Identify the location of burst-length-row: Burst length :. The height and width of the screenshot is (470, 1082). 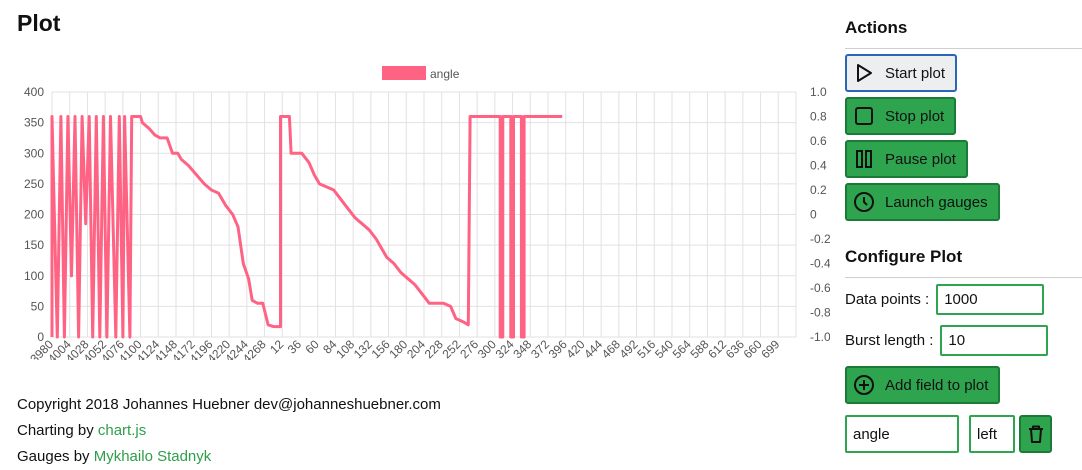
(947, 340).